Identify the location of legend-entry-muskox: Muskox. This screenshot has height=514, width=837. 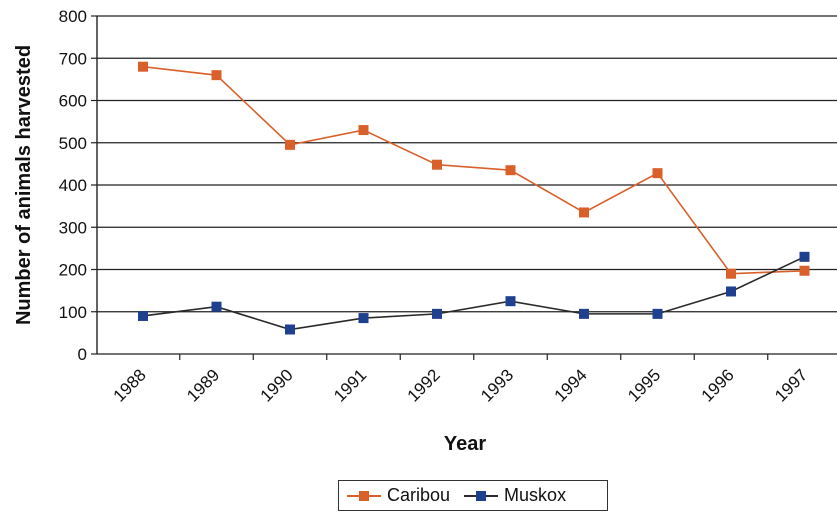
(515, 495).